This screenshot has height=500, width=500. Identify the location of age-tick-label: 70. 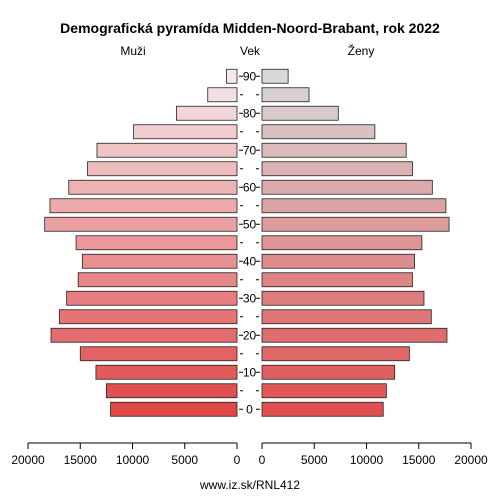
(250, 150).